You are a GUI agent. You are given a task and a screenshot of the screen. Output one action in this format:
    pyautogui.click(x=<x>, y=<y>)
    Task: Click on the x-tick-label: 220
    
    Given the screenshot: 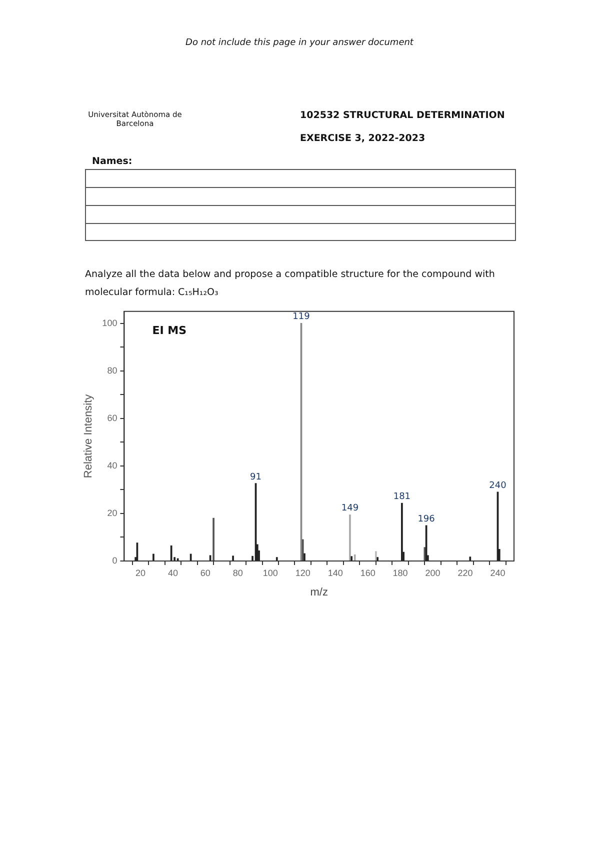 What is the action you would take?
    pyautogui.click(x=465, y=573)
    